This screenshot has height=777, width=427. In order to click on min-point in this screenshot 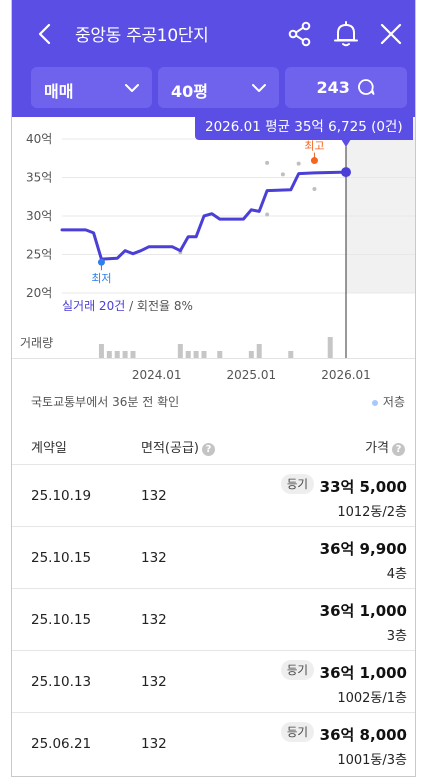, I will do `click(101, 262)`.